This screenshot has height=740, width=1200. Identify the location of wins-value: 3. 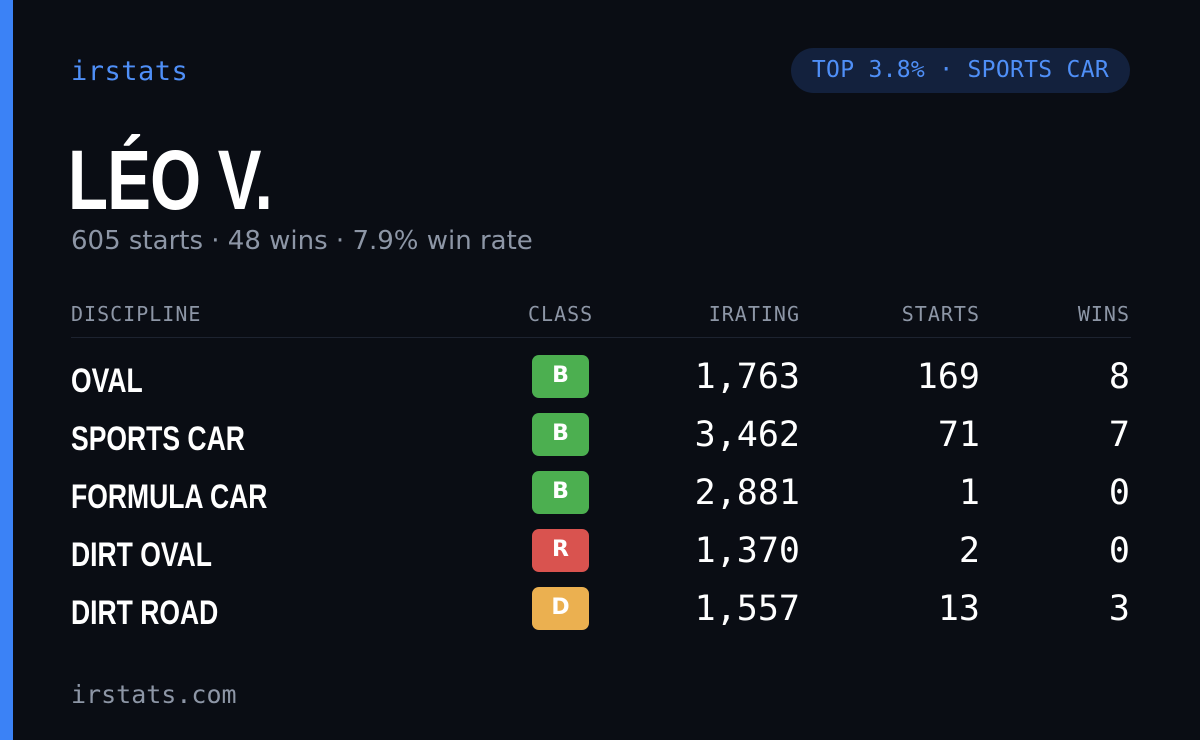
(1119, 609).